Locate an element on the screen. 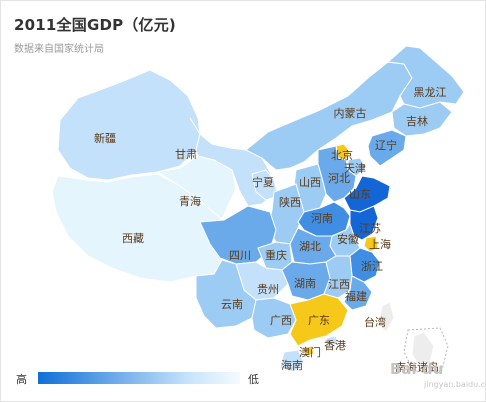 Image resolution: width=486 pixels, height=402 pixels. watermark-brand: Bai du is located at coordinates (417, 369).